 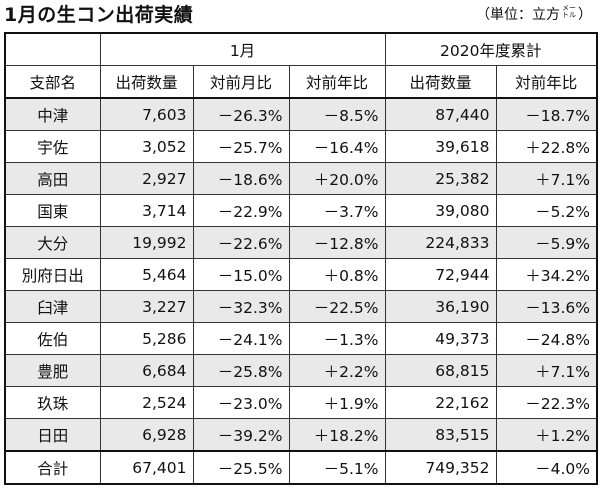 What do you see at coordinates (52, 82) in the screenshot?
I see `header-branch: 支部名` at bounding box center [52, 82].